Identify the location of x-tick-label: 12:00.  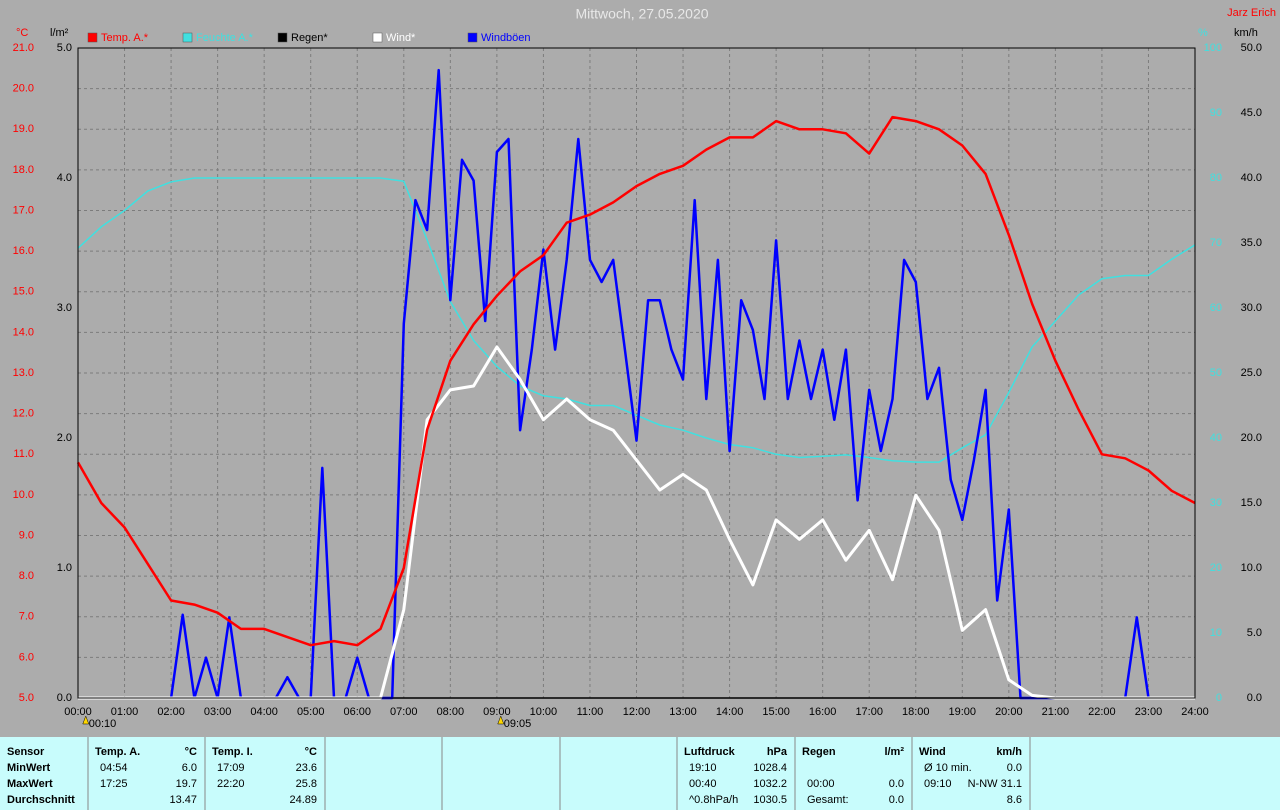
(637, 712).